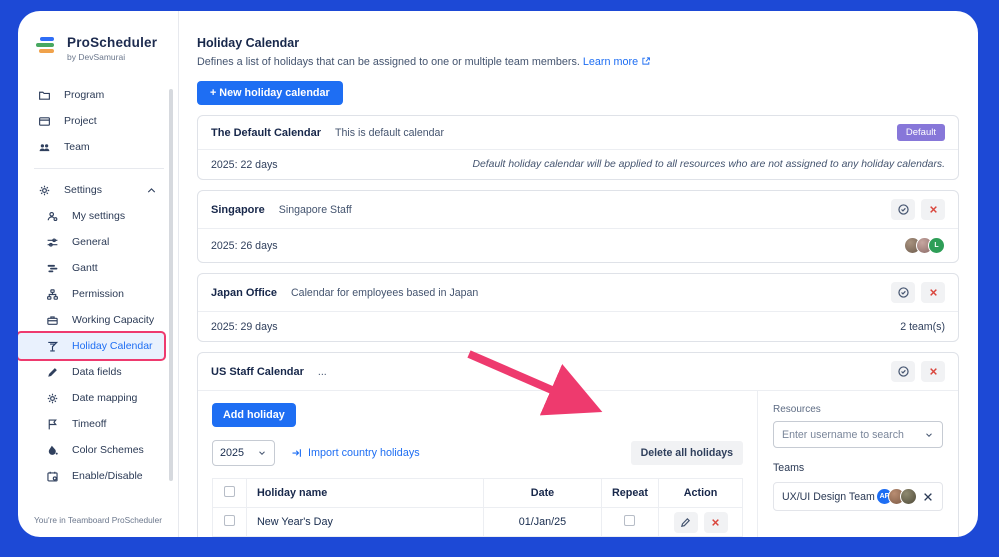  What do you see at coordinates (105, 398) in the screenshot?
I see `sidebar-item-label: Date mapping` at bounding box center [105, 398].